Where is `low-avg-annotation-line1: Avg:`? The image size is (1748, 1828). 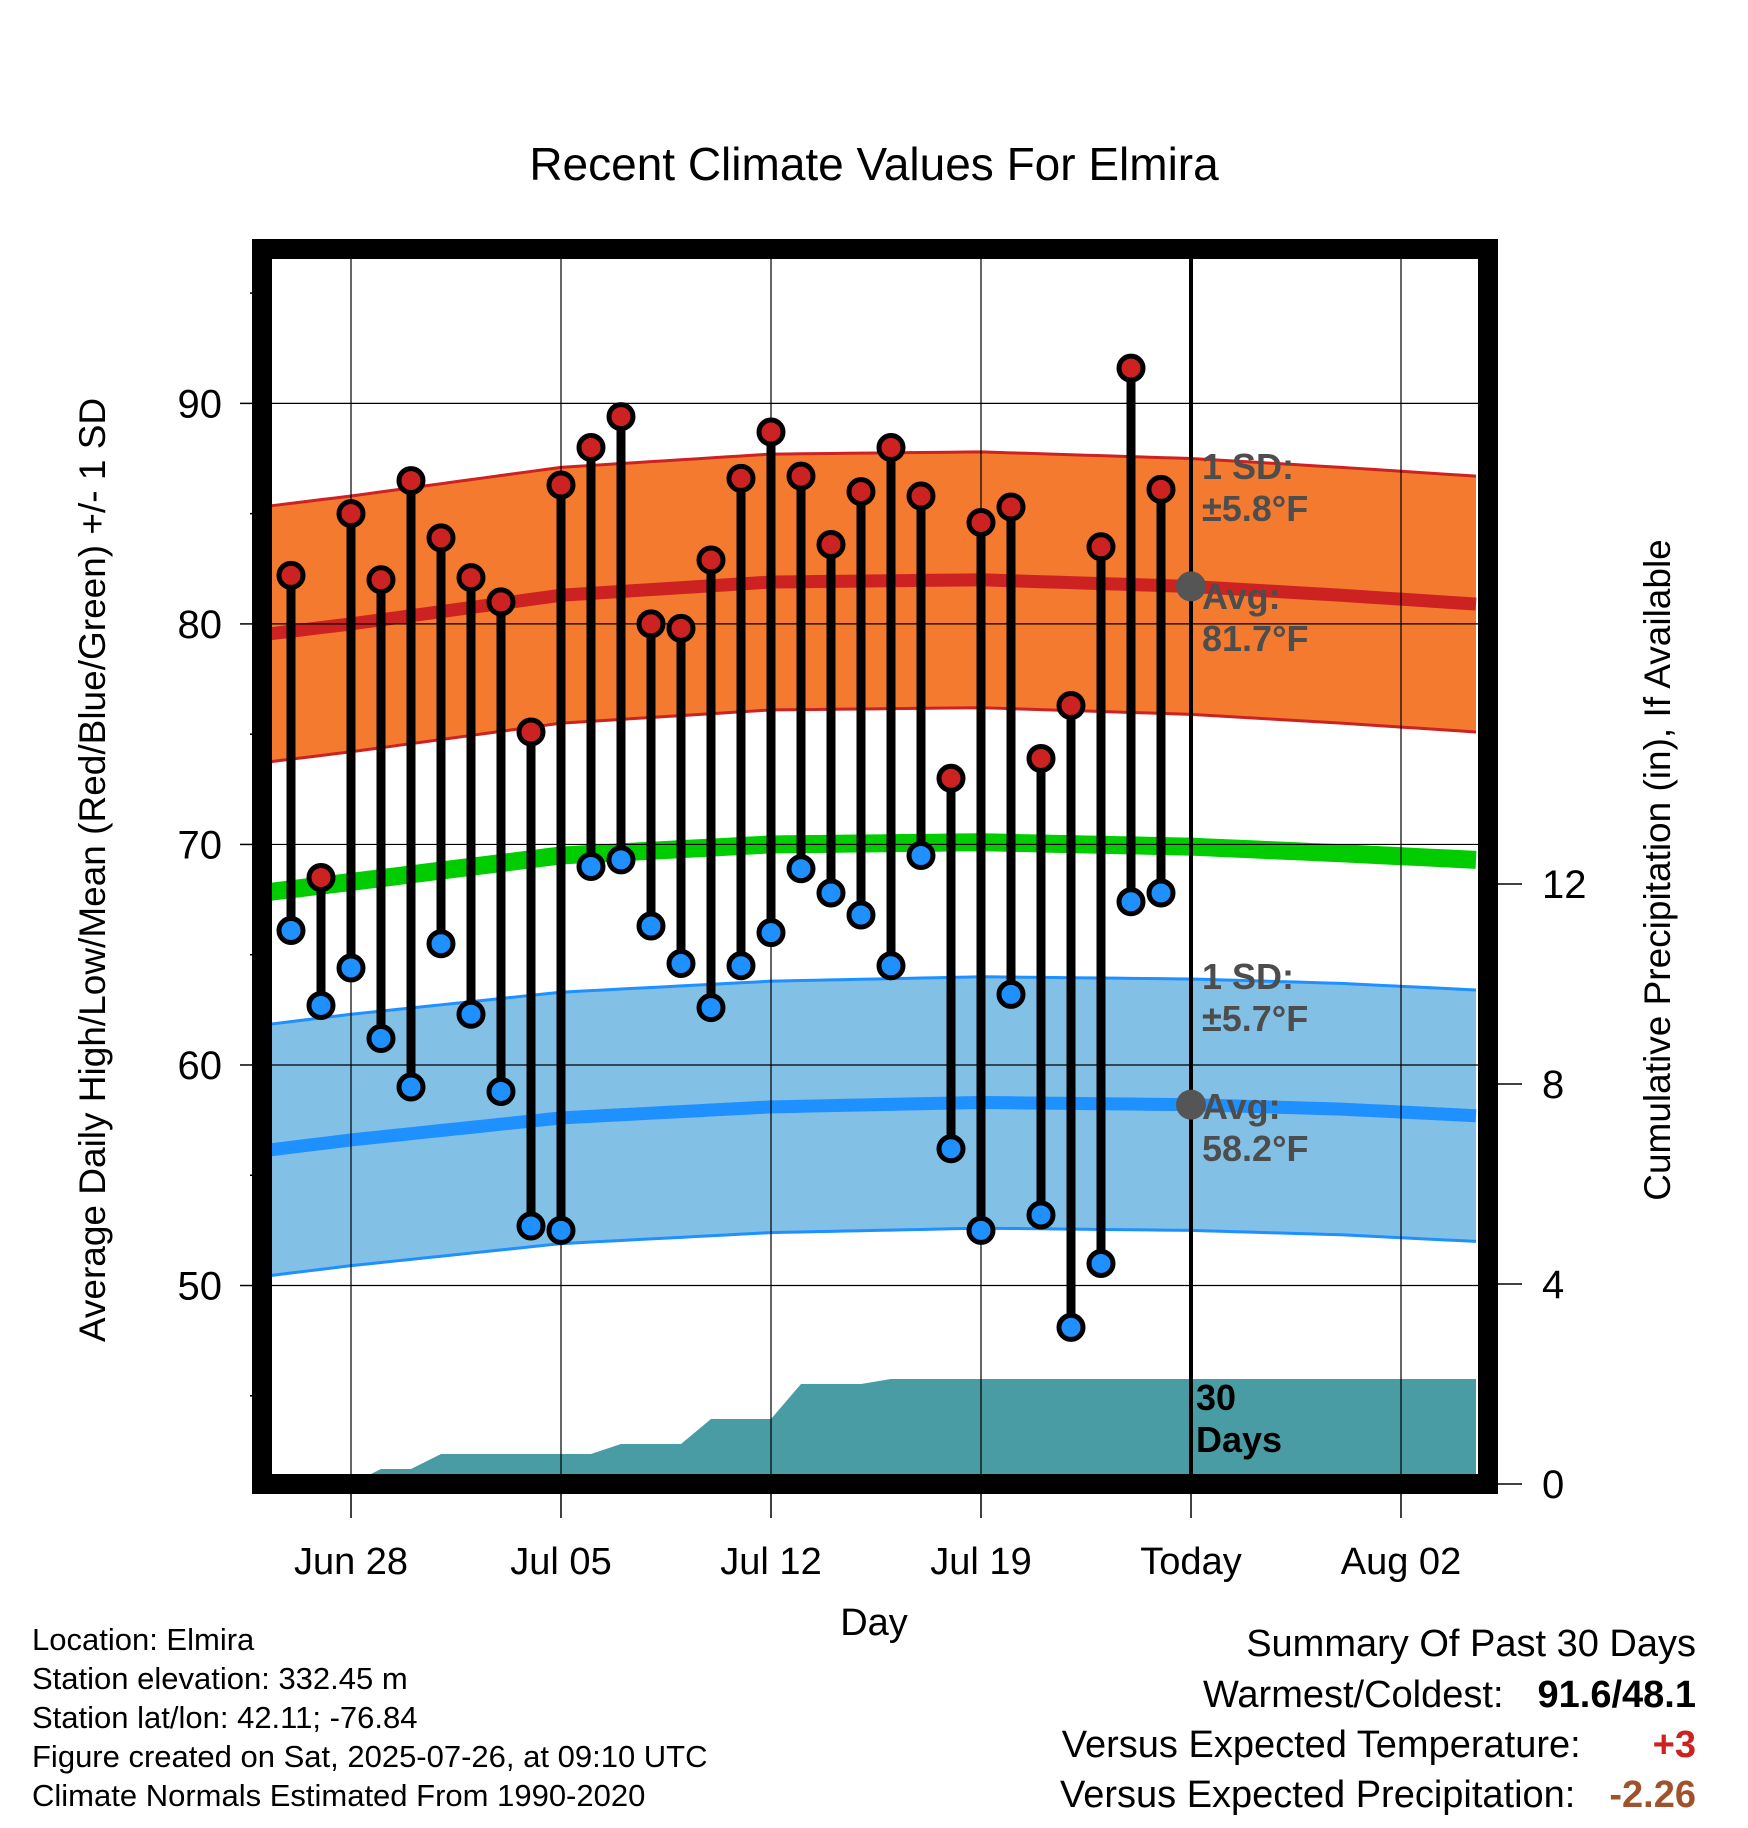 low-avg-annotation-line1: Avg: is located at coordinates (1241, 1106).